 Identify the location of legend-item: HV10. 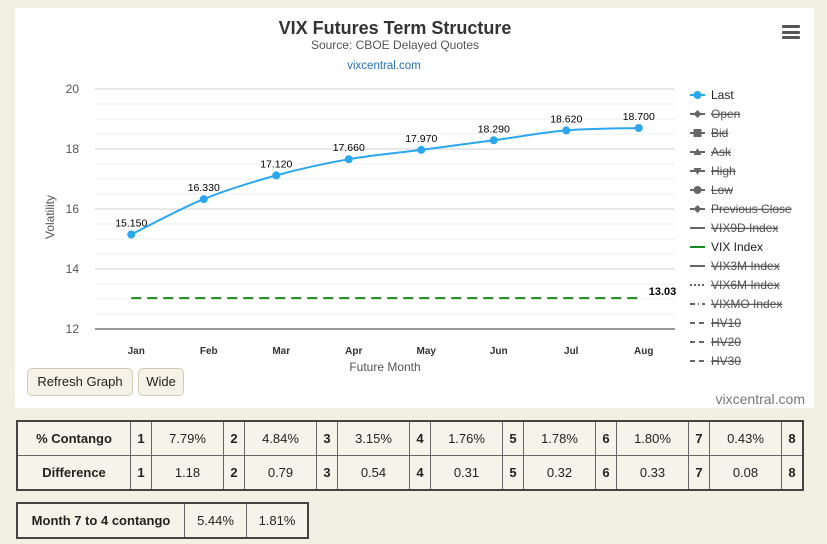
(715, 323).